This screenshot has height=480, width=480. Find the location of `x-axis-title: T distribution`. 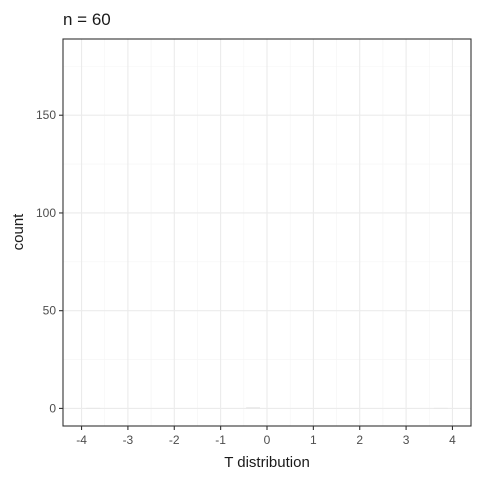

x-axis-title: T distribution is located at coordinates (267, 462).